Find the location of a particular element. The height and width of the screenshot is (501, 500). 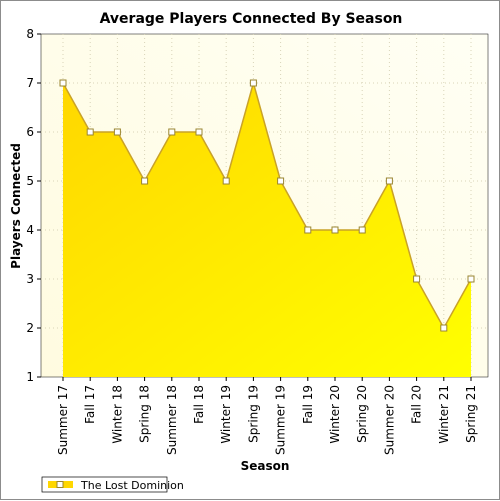

x-tick-label: Winter 21 is located at coordinates (444, 414).